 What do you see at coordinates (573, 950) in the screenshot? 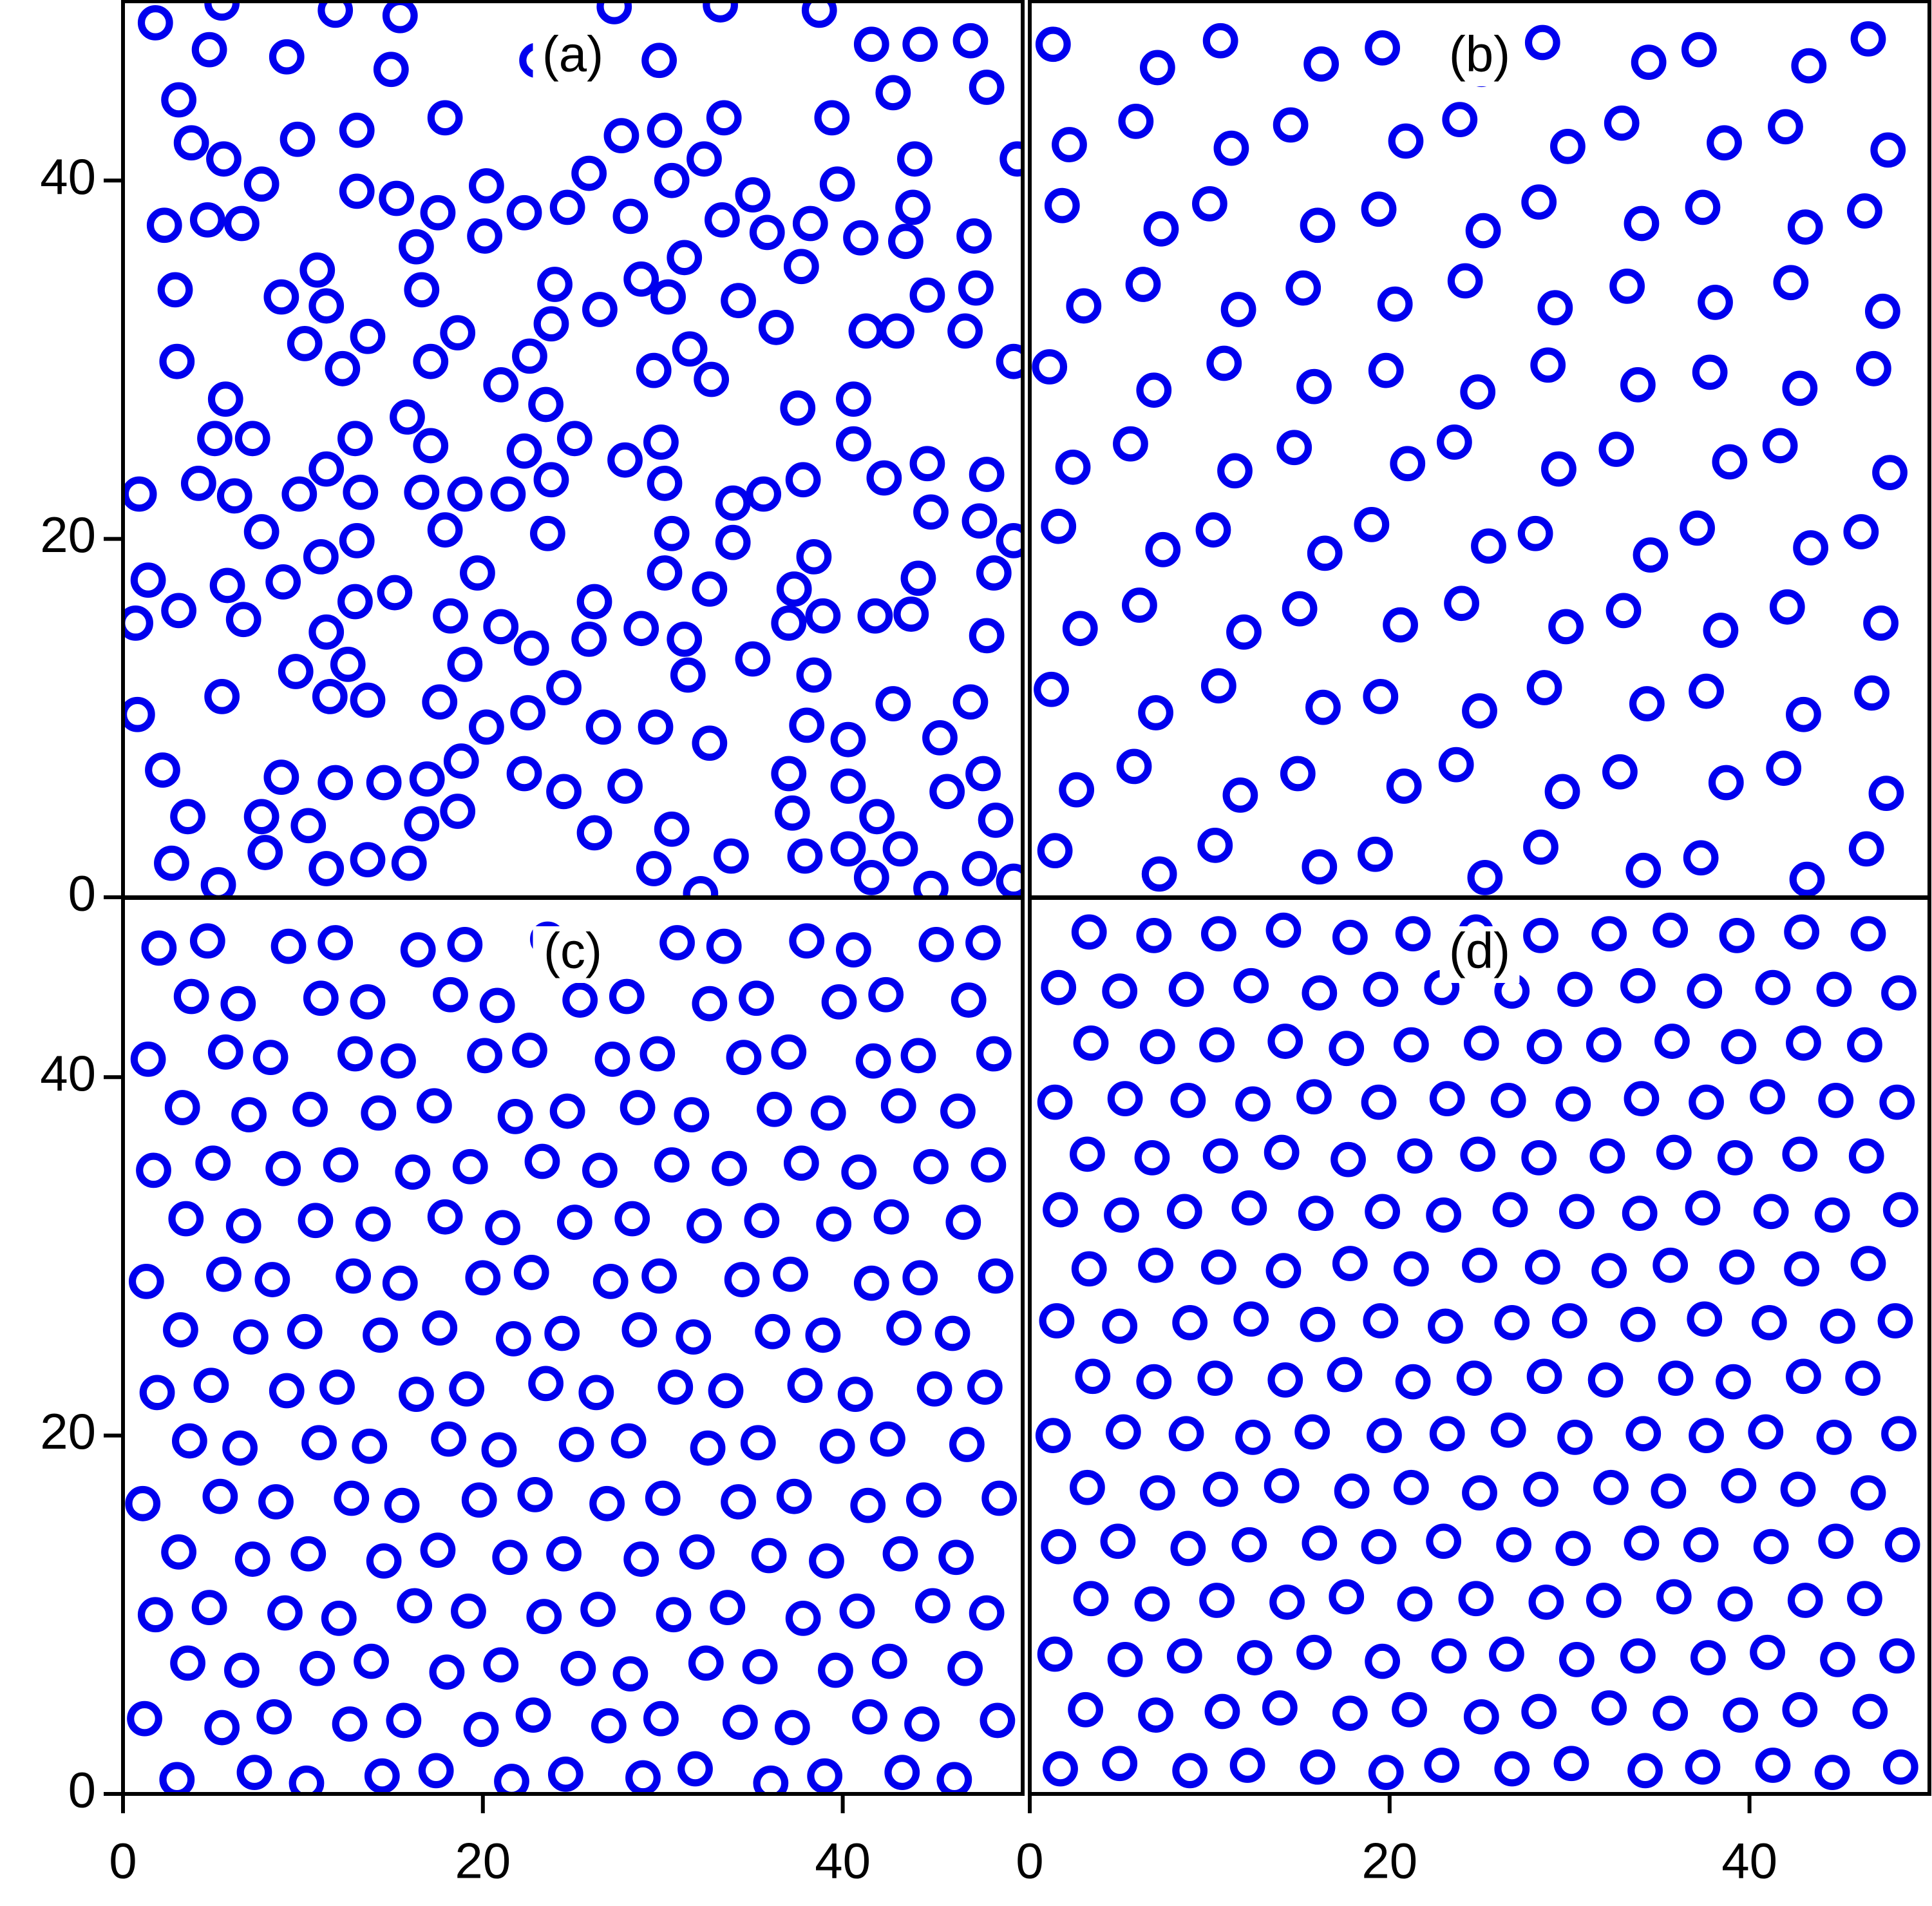
I see `panel-label: (c)` at bounding box center [573, 950].